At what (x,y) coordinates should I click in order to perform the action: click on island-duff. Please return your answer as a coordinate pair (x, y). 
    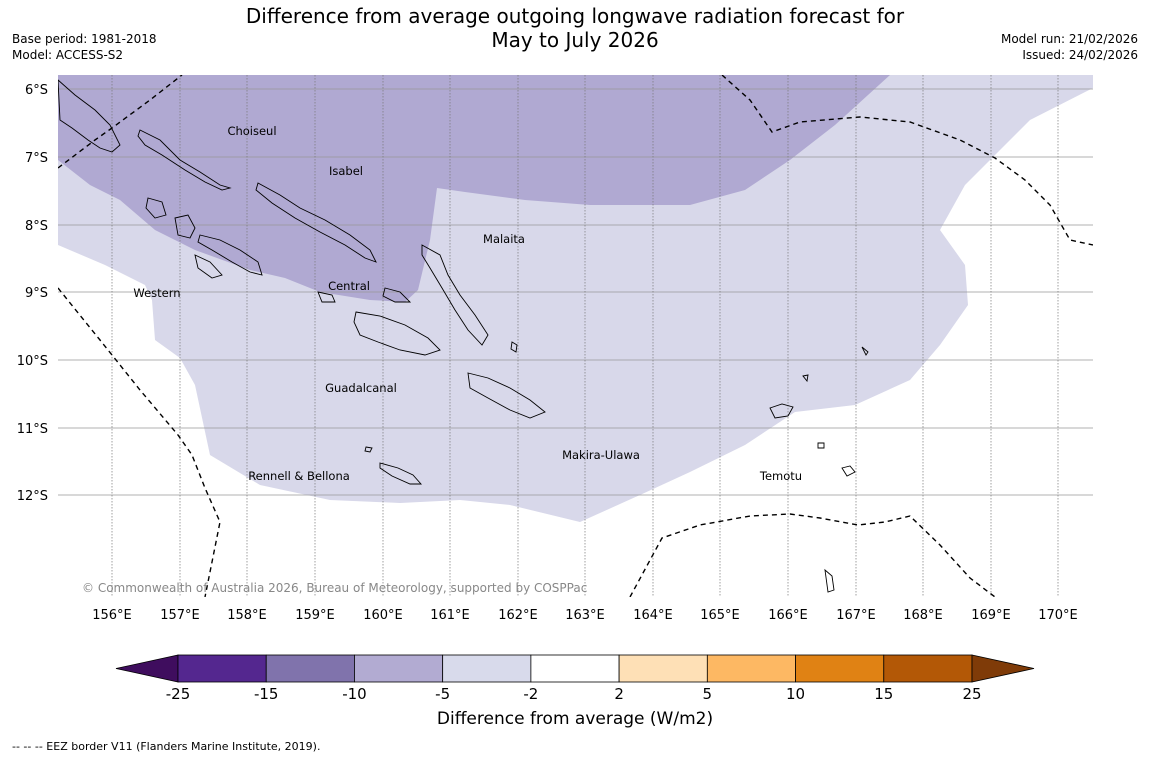
    Looking at the image, I should click on (865, 351).